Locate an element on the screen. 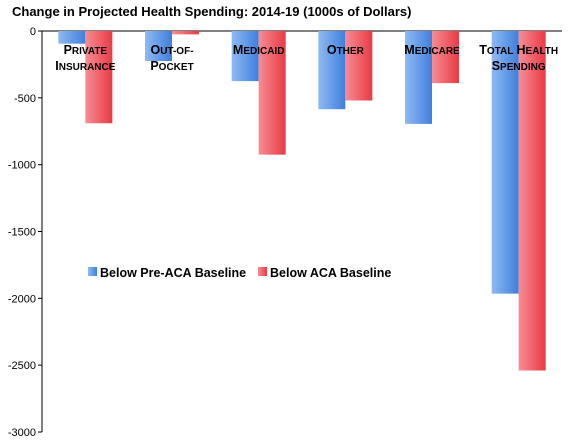 The image size is (570, 446). y-tick-label: 0 is located at coordinates (33, 32).